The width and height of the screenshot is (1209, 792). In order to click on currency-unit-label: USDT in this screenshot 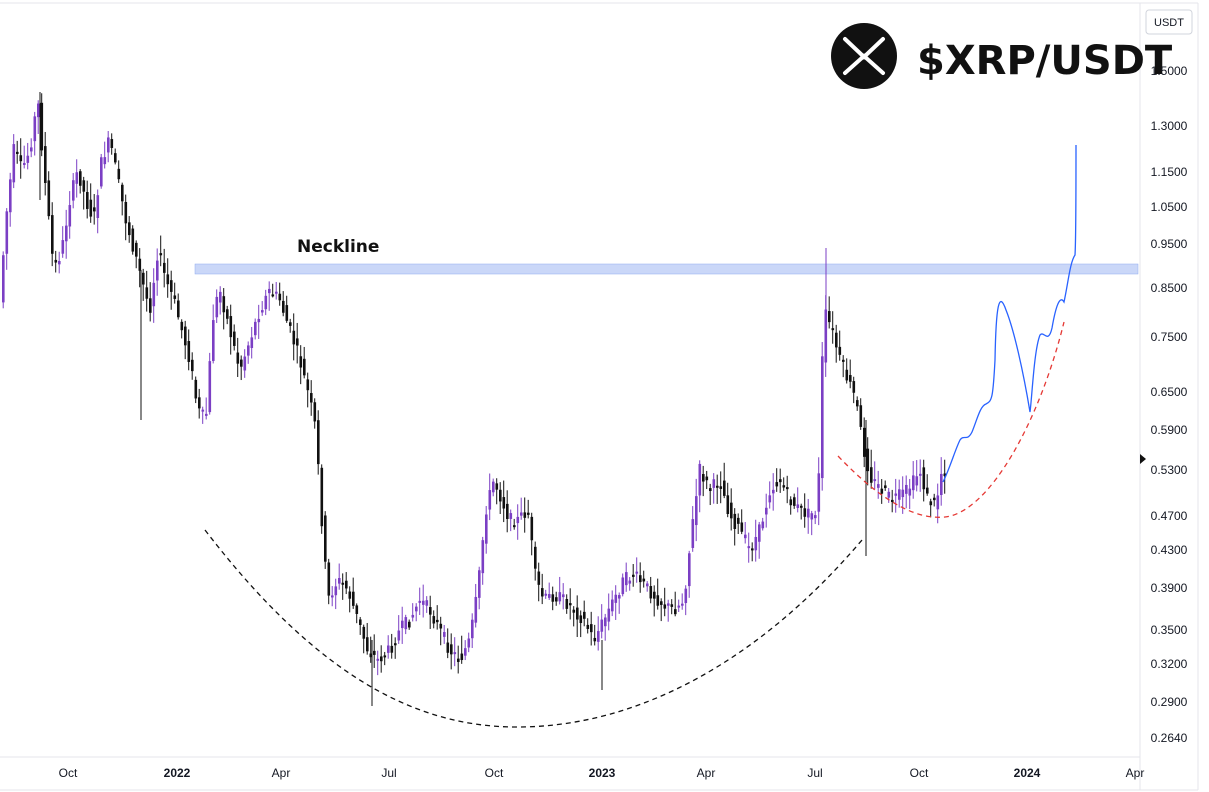, I will do `click(1169, 23)`.